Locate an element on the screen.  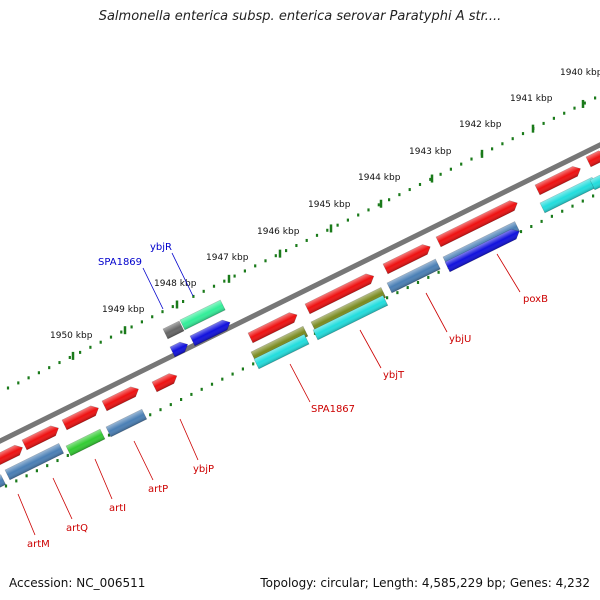
ruler-label: 1945 kbp is located at coordinates (329, 205).